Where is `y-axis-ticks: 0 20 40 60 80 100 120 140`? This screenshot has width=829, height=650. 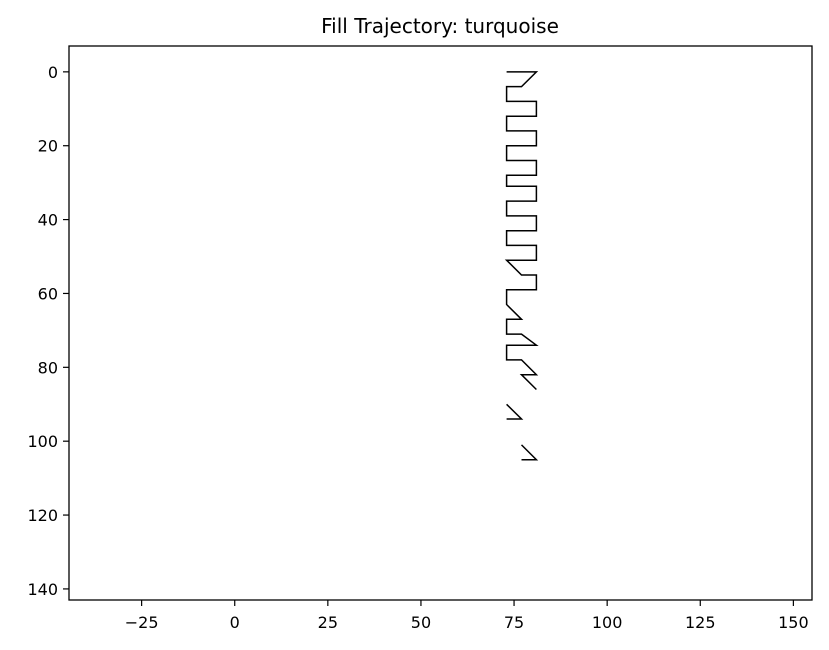
y-axis-ticks: 0 20 40 60 80 100 120 140 is located at coordinates (48, 331).